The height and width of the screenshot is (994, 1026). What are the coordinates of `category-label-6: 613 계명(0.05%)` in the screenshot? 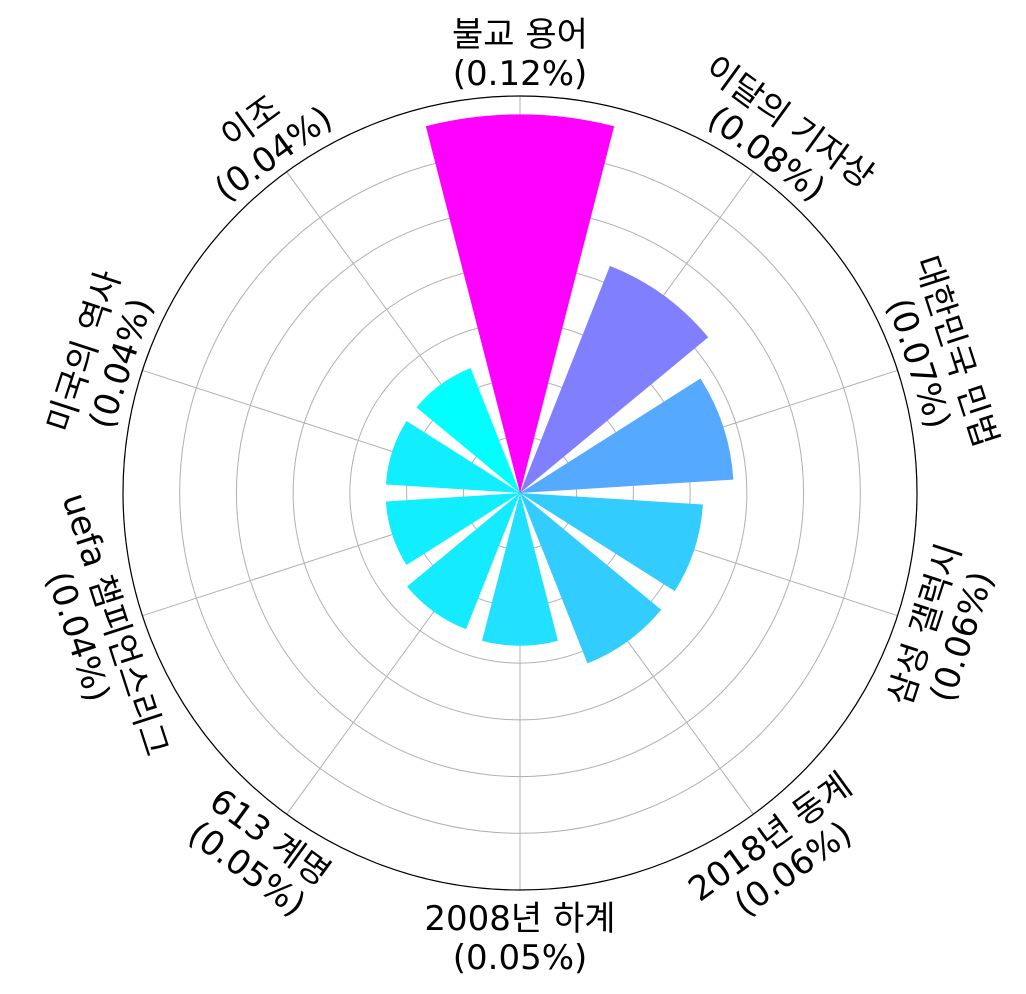 It's located at (258, 853).